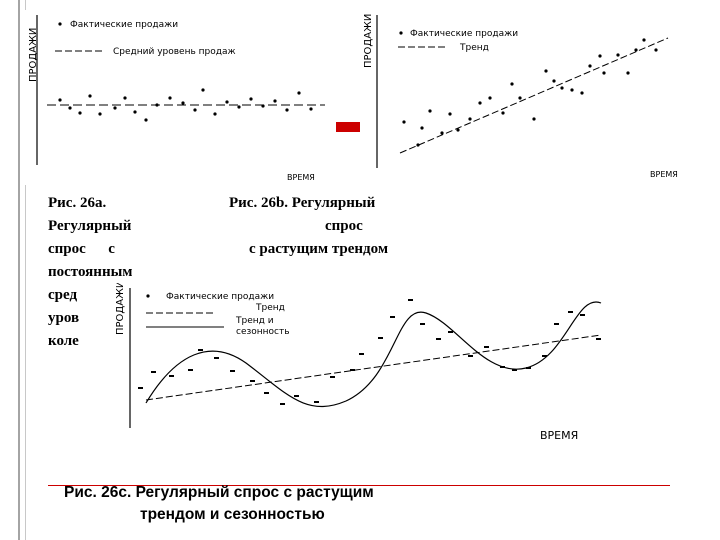 Image resolution: width=720 pixels, height=540 pixels. Describe the element at coordinates (263, 332) in the screenshot. I see `figure-c-legend-season-2: сезонность` at that location.